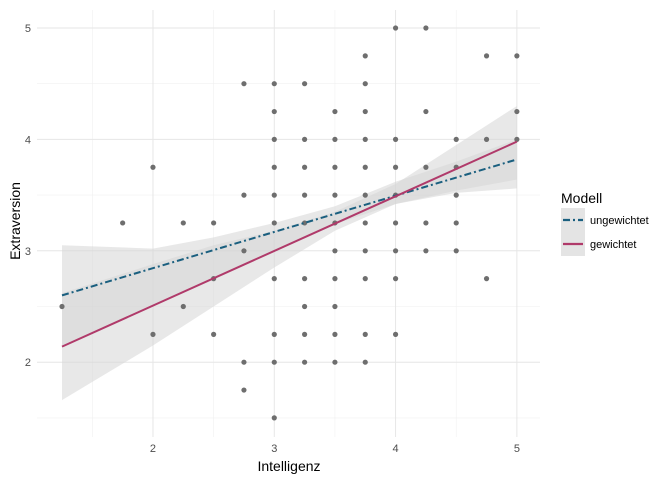 Image resolution: width=672 pixels, height=480 pixels. What do you see at coordinates (28, 196) in the screenshot?
I see `y-axis-ticks: 2 3 4 5` at bounding box center [28, 196].